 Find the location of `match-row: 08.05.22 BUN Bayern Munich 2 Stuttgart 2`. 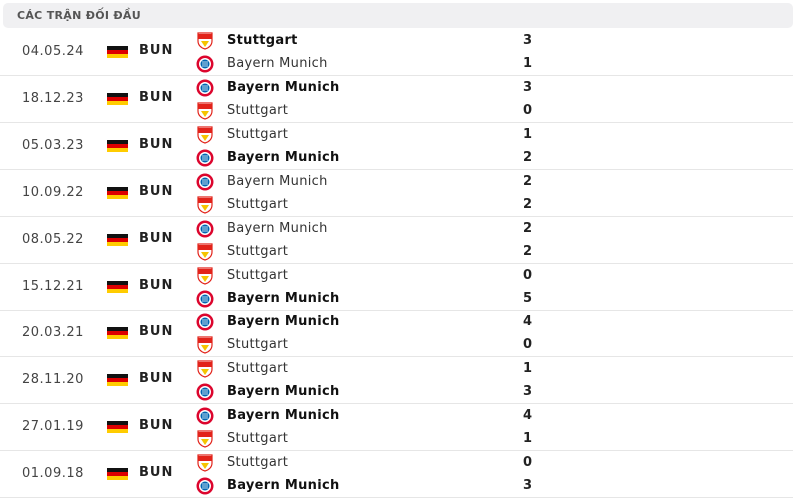

match-row: 08.05.22 BUN Bayern Munich 2 Stuttgart 2 is located at coordinates (396, 240).